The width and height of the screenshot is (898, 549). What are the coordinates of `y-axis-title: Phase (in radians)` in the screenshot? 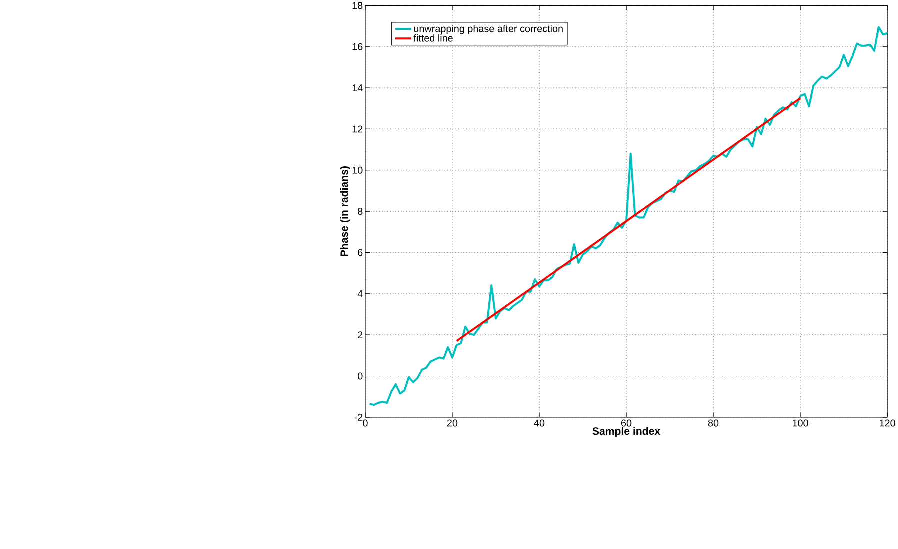 It's located at (345, 211).